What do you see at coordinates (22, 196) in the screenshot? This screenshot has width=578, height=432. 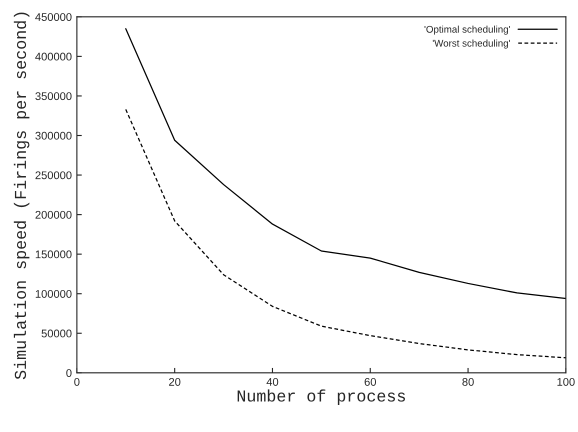 I see `y-axis-title: Simulation speed (Firings per second)` at bounding box center [22, 196].